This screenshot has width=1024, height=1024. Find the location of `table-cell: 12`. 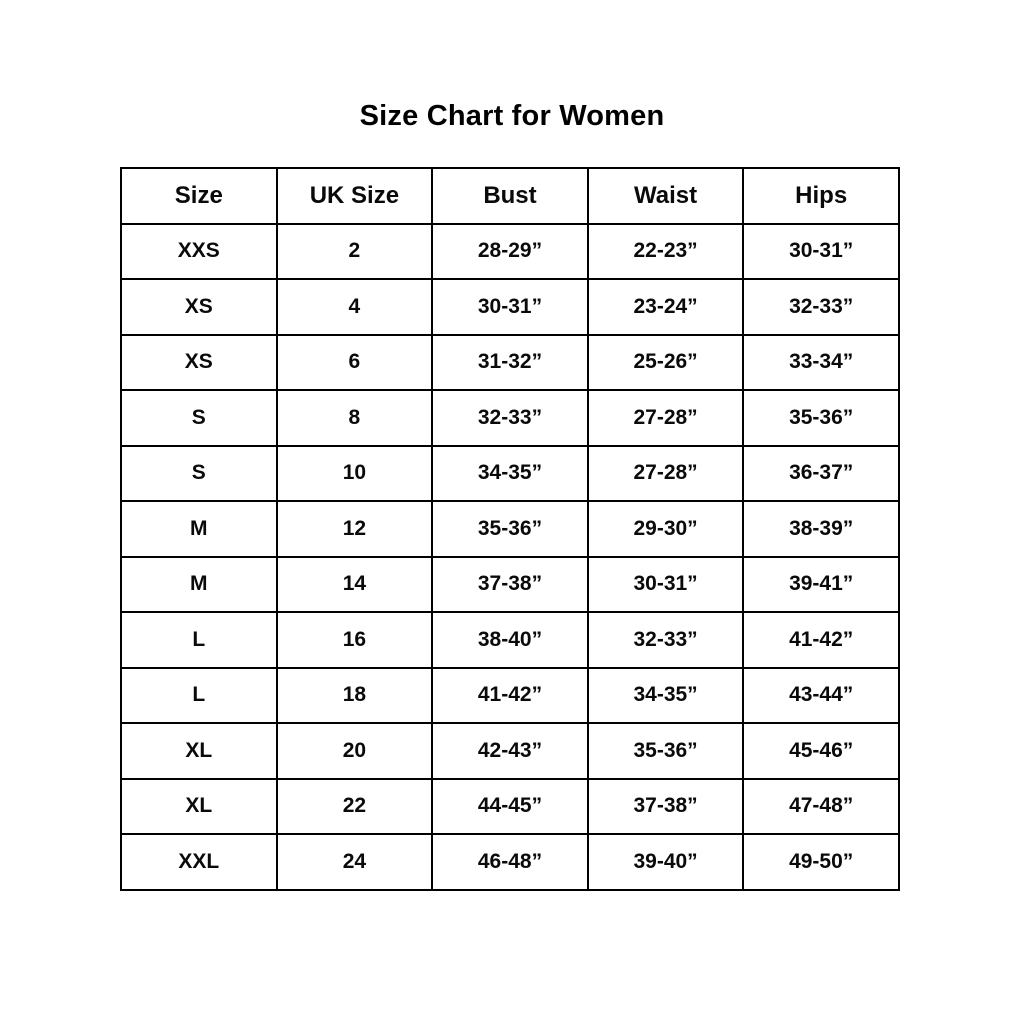

table-cell: 12 is located at coordinates (354, 529).